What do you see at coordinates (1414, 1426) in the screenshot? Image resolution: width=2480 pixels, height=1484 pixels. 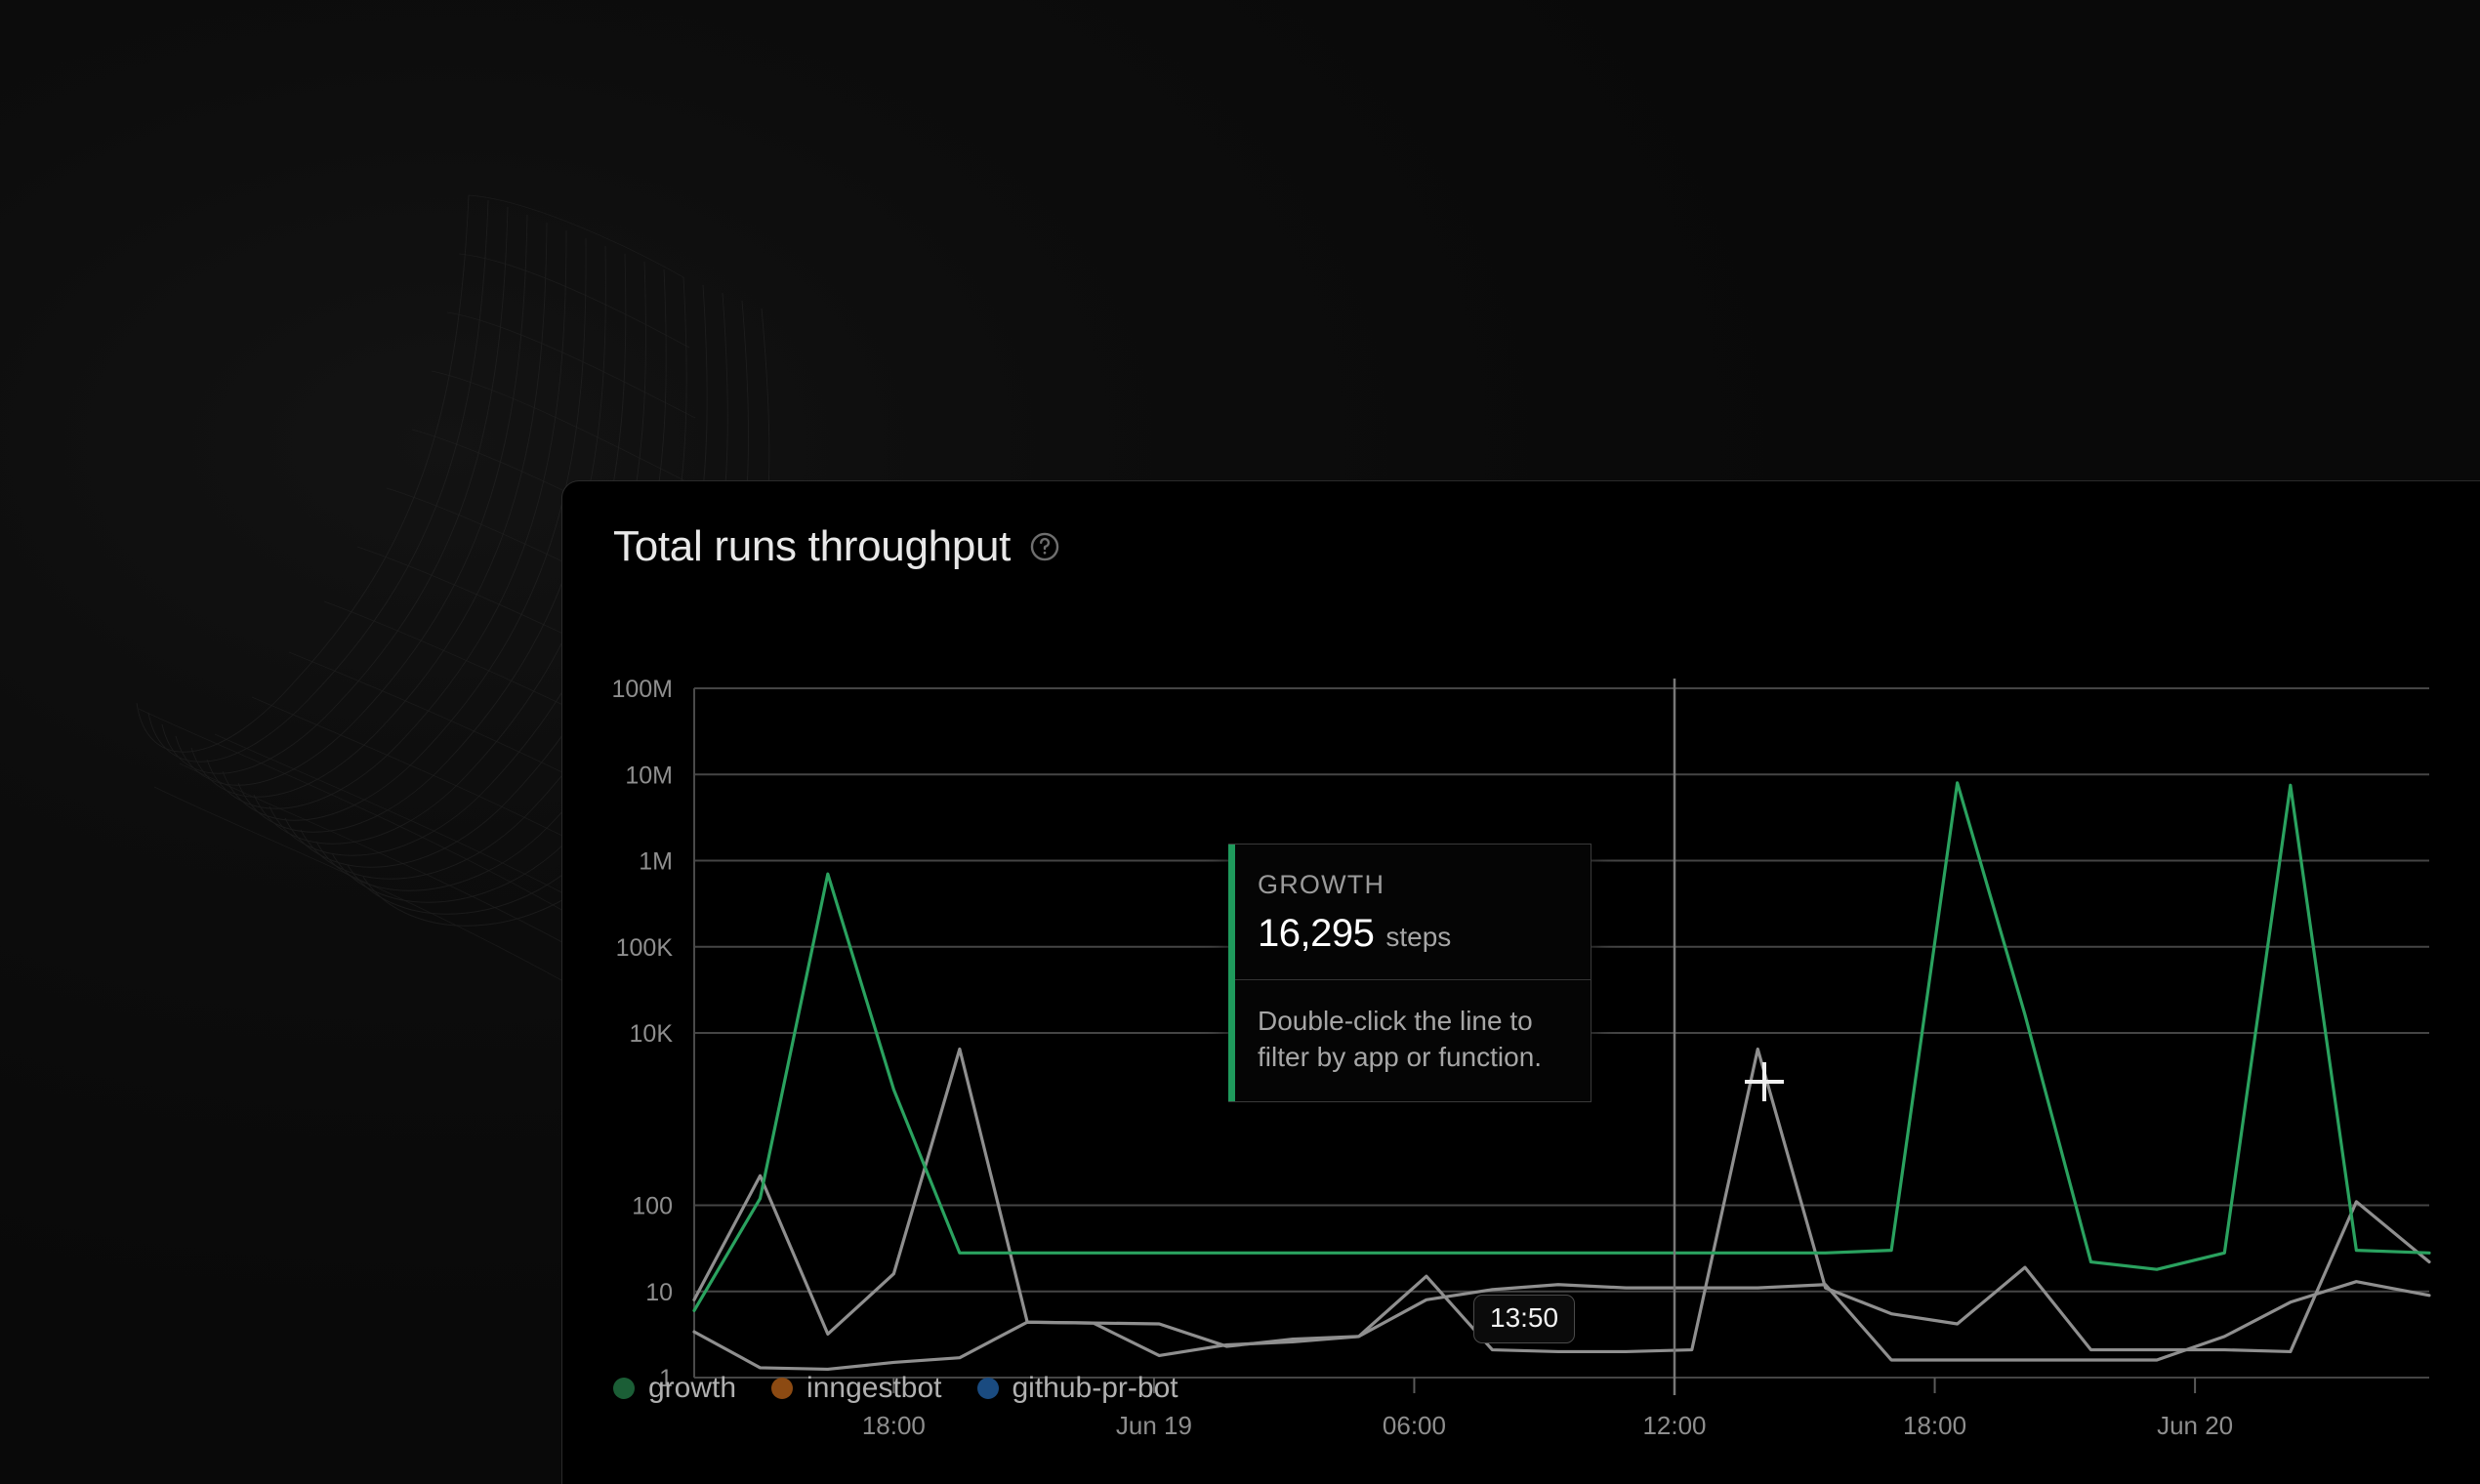 I see `x-axis-tick-label: 06:00` at bounding box center [1414, 1426].